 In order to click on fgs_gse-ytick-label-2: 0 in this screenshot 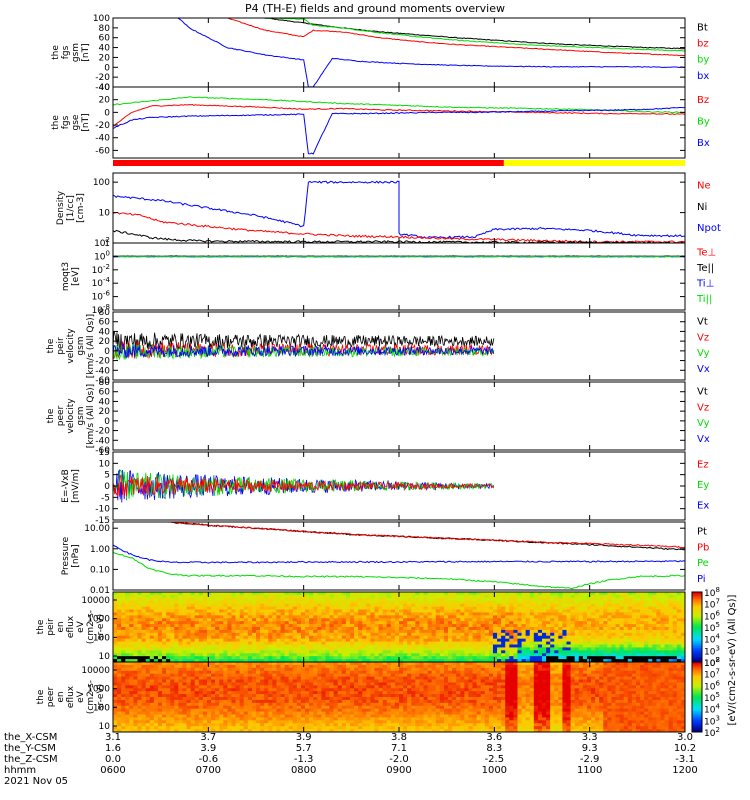, I will do `click(107, 113)`.